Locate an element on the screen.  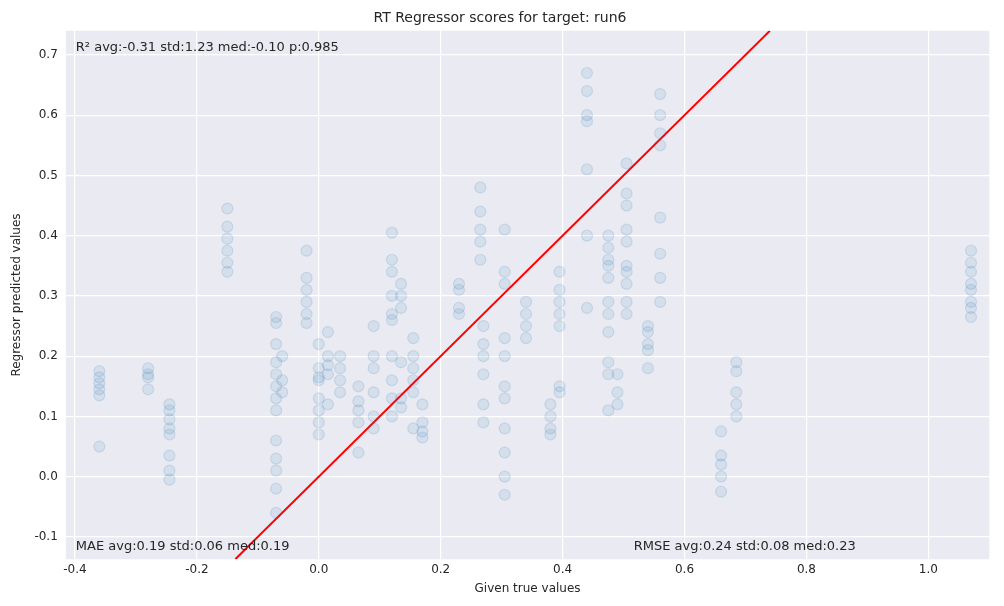
y-tick-label: 0.0 is located at coordinates (48, 475).